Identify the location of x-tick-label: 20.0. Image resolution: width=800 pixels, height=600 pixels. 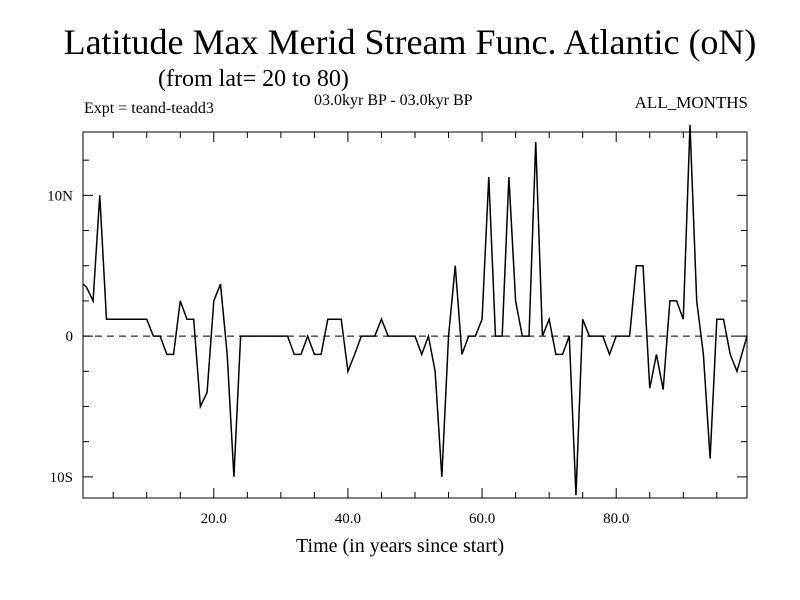
(214, 519).